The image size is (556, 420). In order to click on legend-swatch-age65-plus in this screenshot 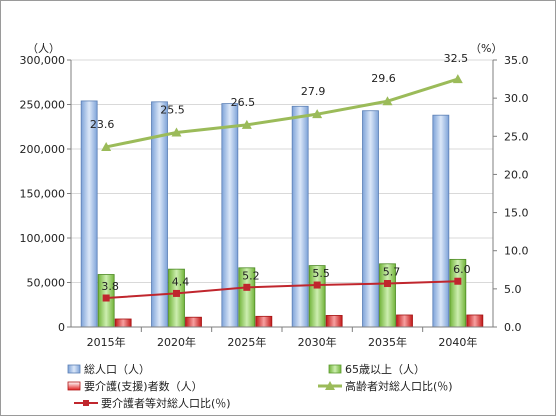, I will do `click(335, 369)`.